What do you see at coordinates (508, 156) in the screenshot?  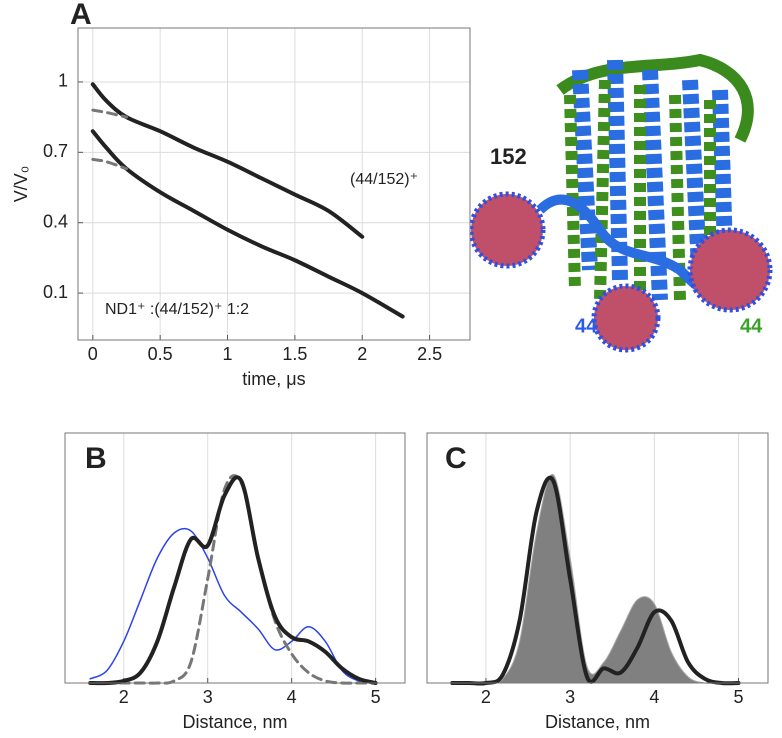 I see `structure-label: 152` at bounding box center [508, 156].